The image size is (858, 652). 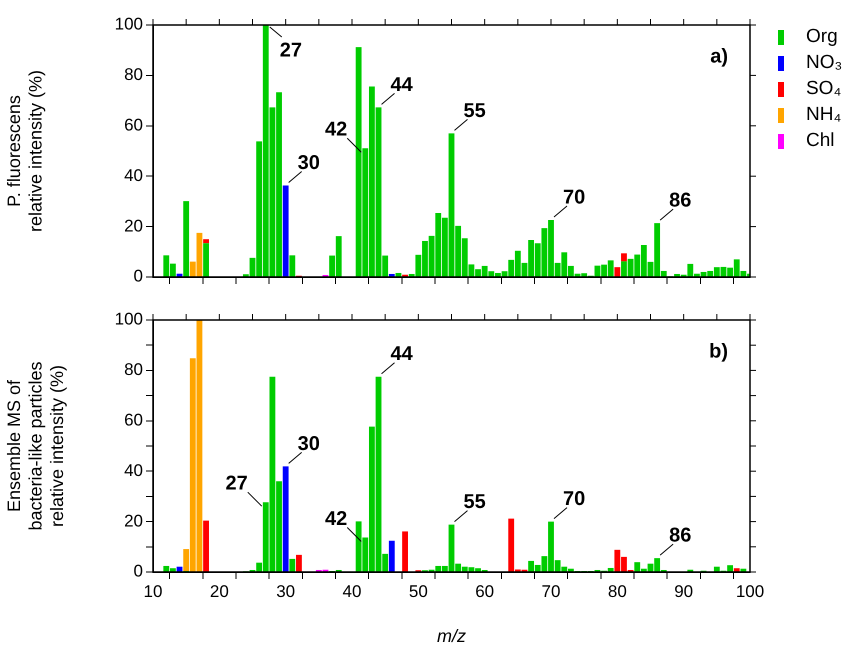 What do you see at coordinates (219, 591) in the screenshot?
I see `x-tick-label: 20` at bounding box center [219, 591].